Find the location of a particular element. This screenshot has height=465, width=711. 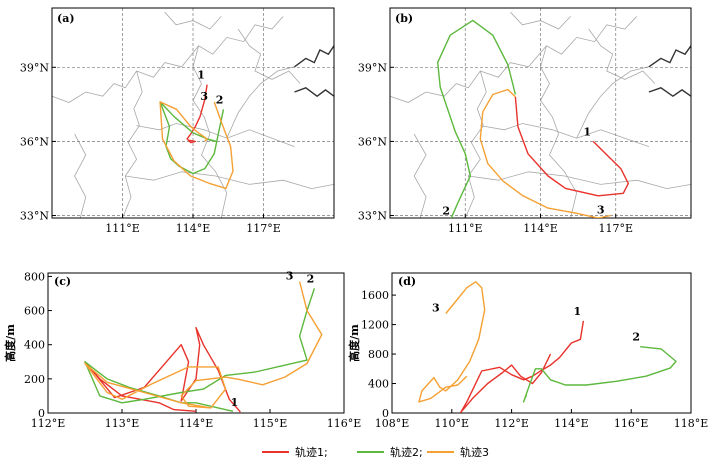

axis-frame is located at coordinates (541, 343).